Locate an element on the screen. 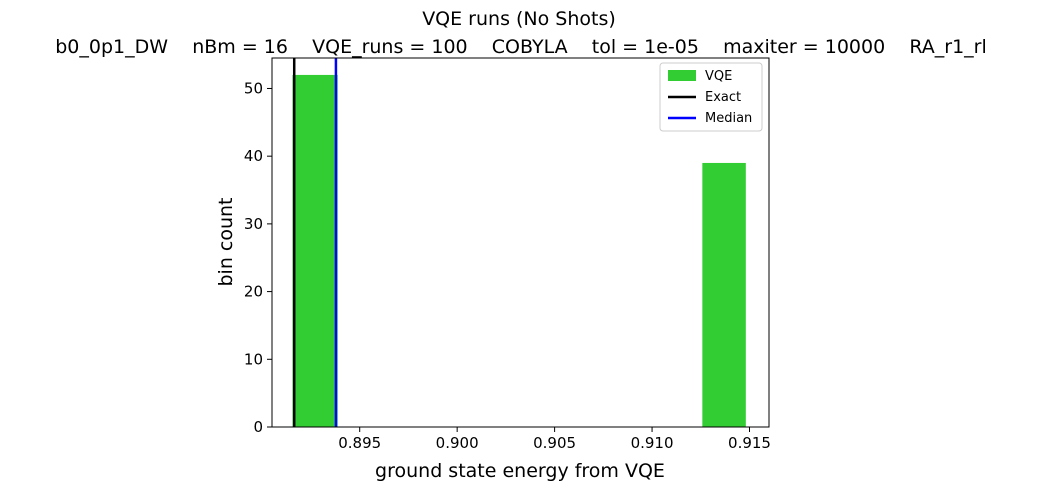 The height and width of the screenshot is (490, 1042). y-tick-label: 30 is located at coordinates (253, 224).